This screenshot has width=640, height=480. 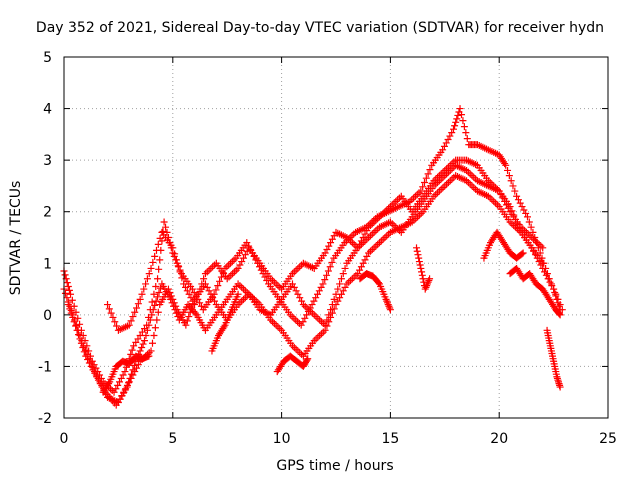 I want to click on y-tick-label: 2, so click(x=47, y=213).